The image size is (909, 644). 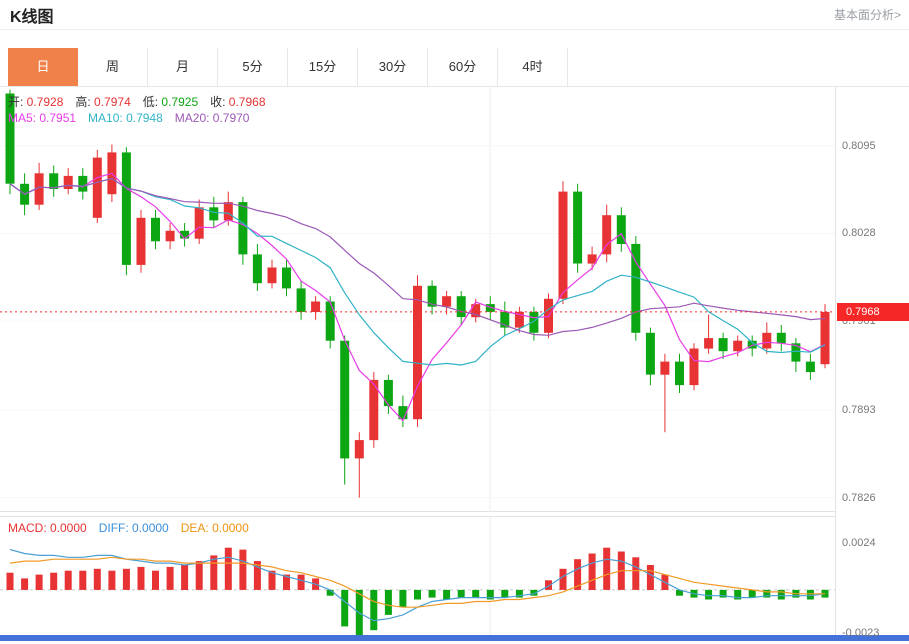 I want to click on ma-legend: MA5: 0.7951 MA10: 0.7948 MA20: 0.7970, so click(x=134, y=118).